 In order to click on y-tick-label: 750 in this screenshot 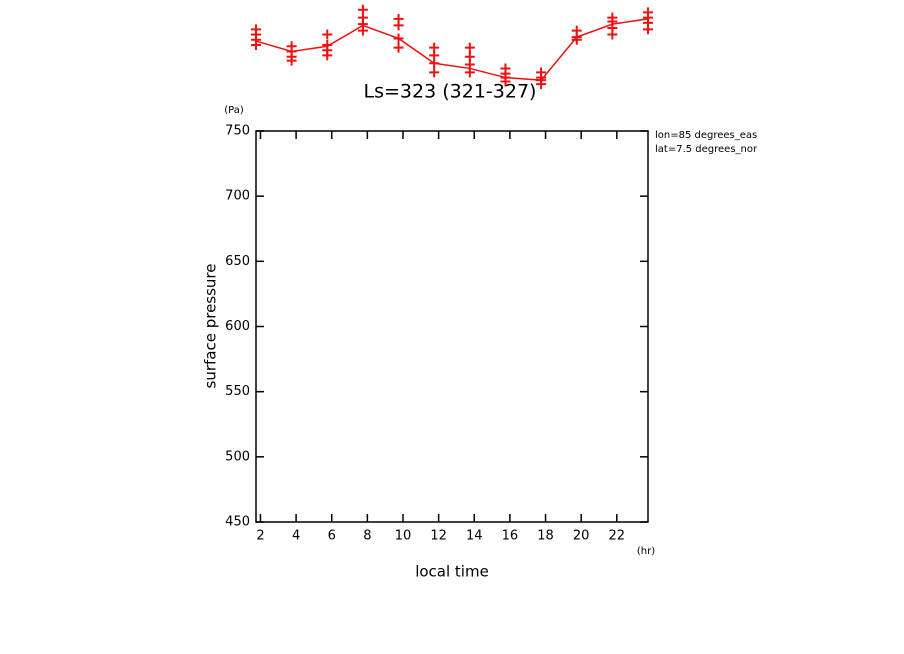, I will do `click(237, 131)`.